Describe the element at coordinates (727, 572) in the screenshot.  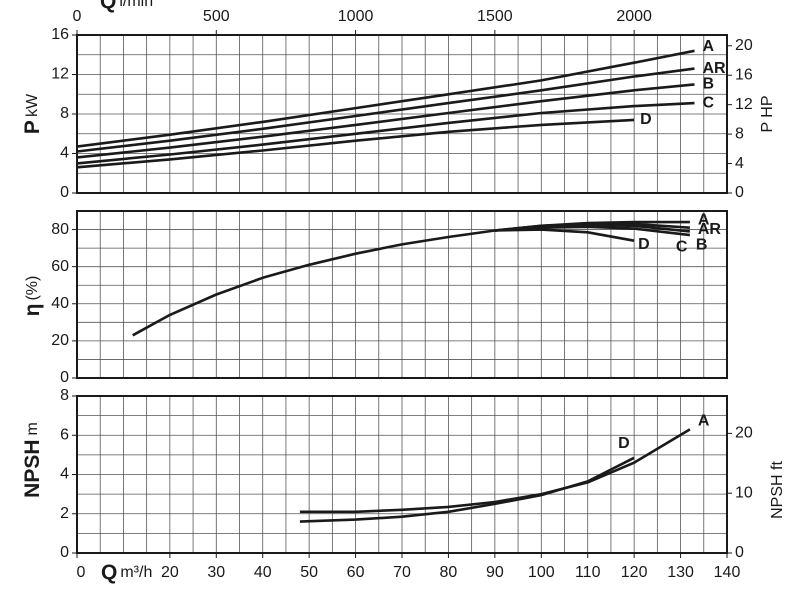
I see `x-tick-label: 140` at that location.